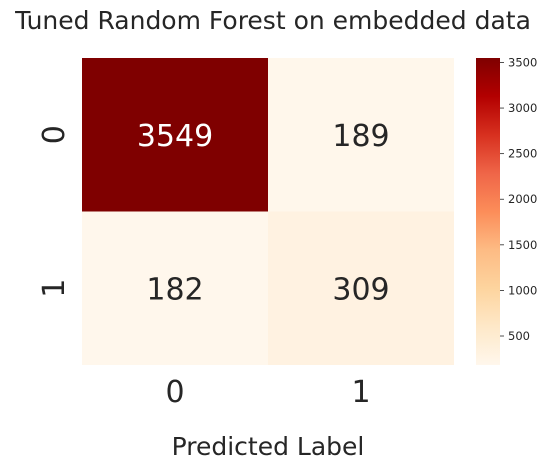 Image resolution: width=546 pixels, height=470 pixels. I want to click on cell-value-0-1: 189, so click(360, 136).